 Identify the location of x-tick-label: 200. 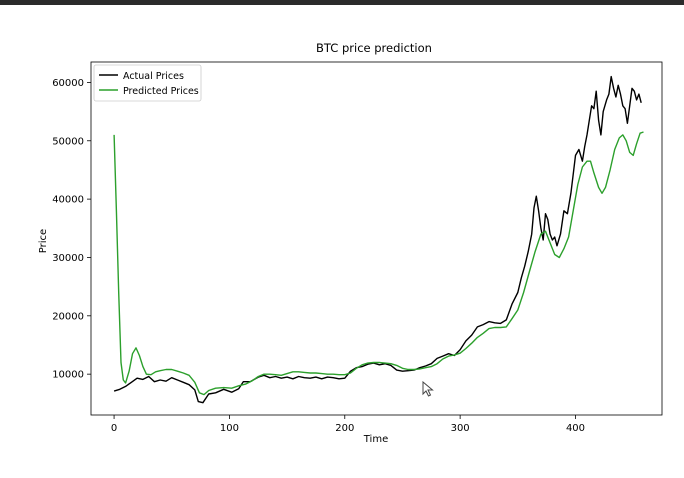
(344, 428).